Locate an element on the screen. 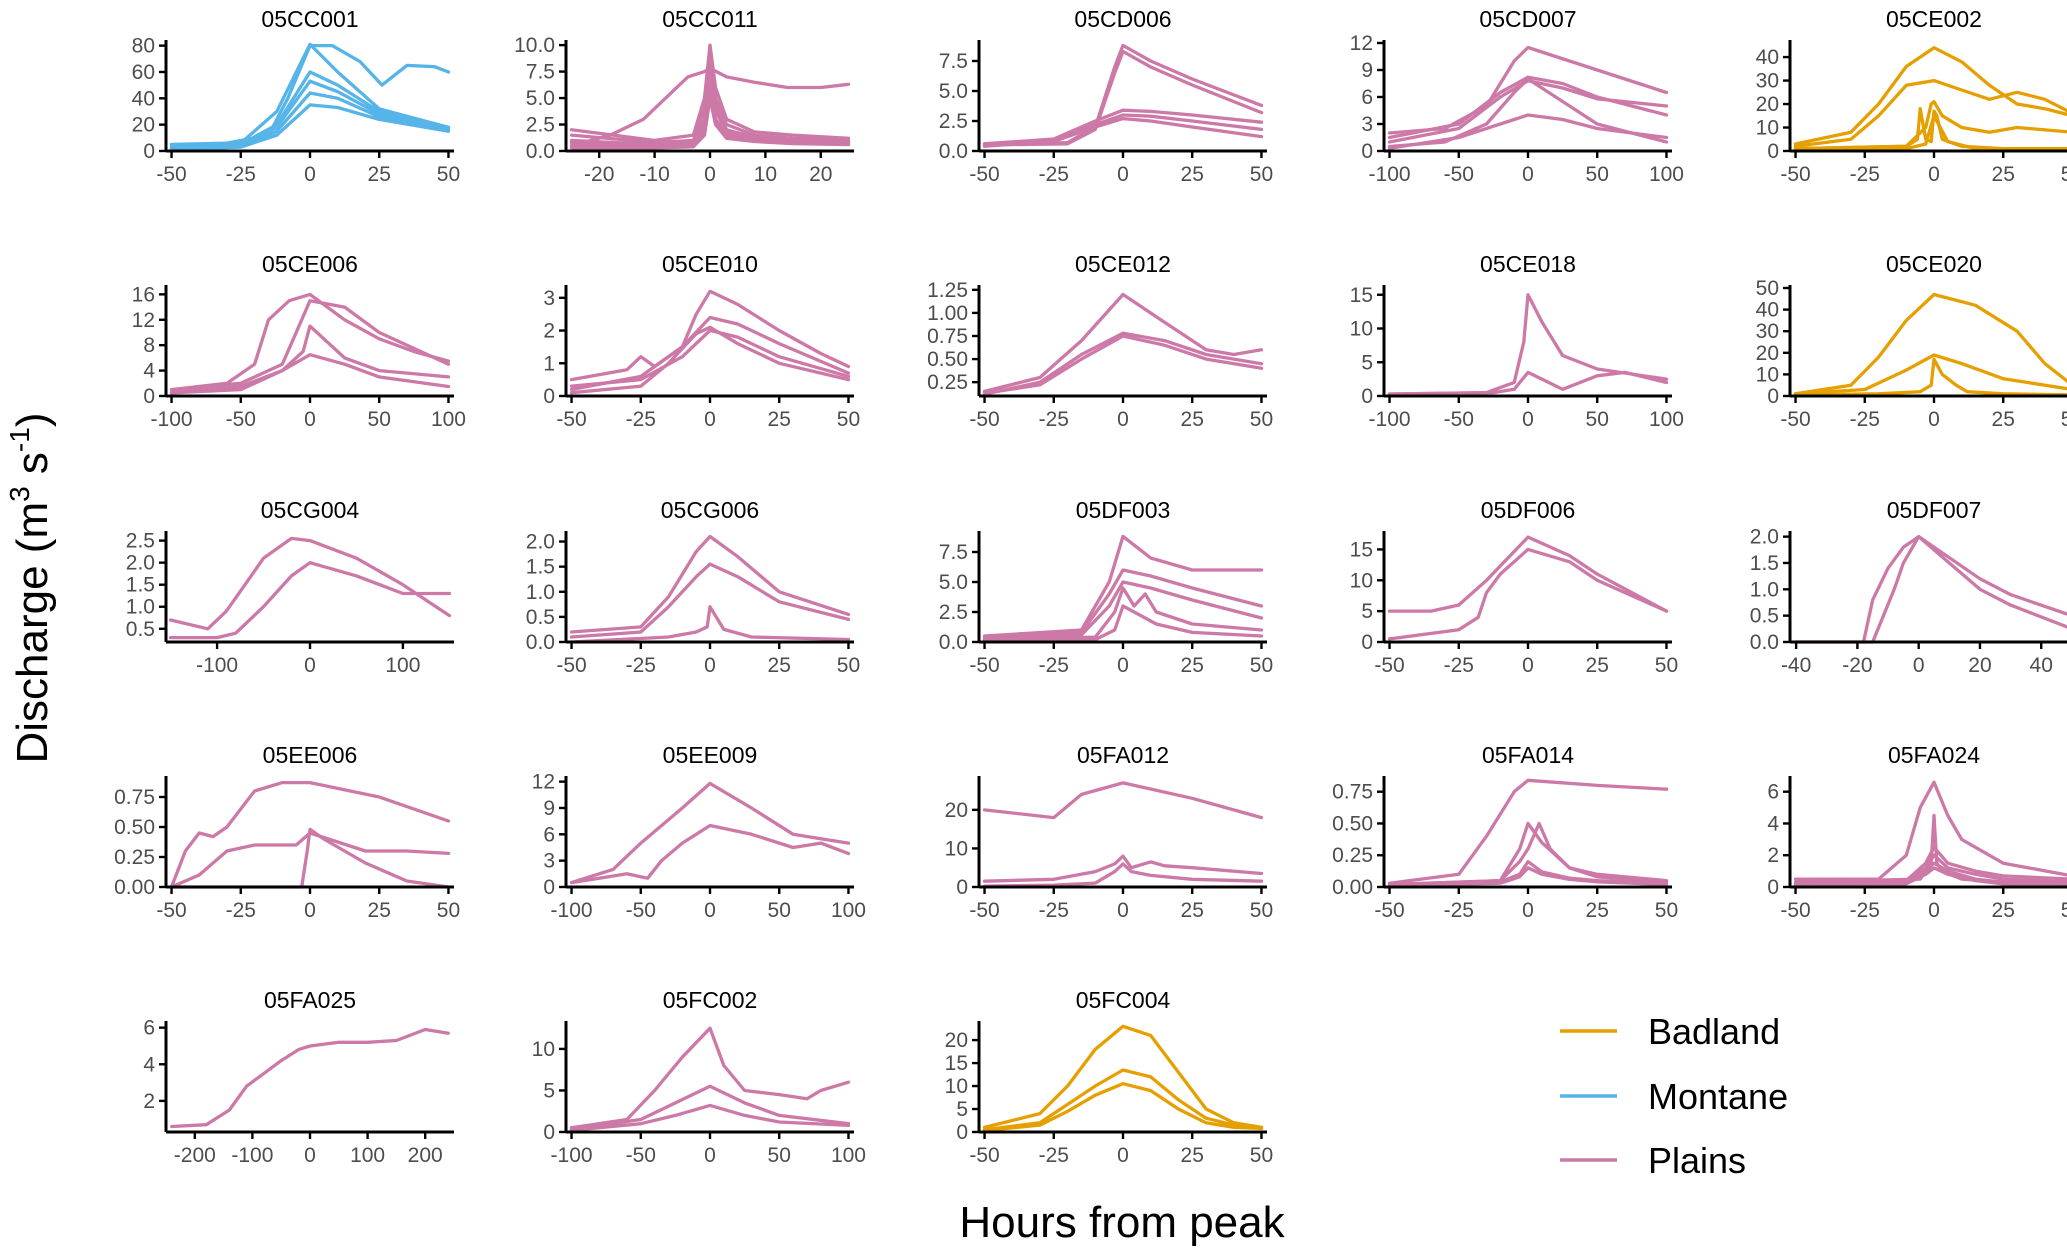 The width and height of the screenshot is (2067, 1248). panel-05DF006: 05DF006 0 5 10 15 -50 -25 0 25 50 is located at coordinates (1514, 587).